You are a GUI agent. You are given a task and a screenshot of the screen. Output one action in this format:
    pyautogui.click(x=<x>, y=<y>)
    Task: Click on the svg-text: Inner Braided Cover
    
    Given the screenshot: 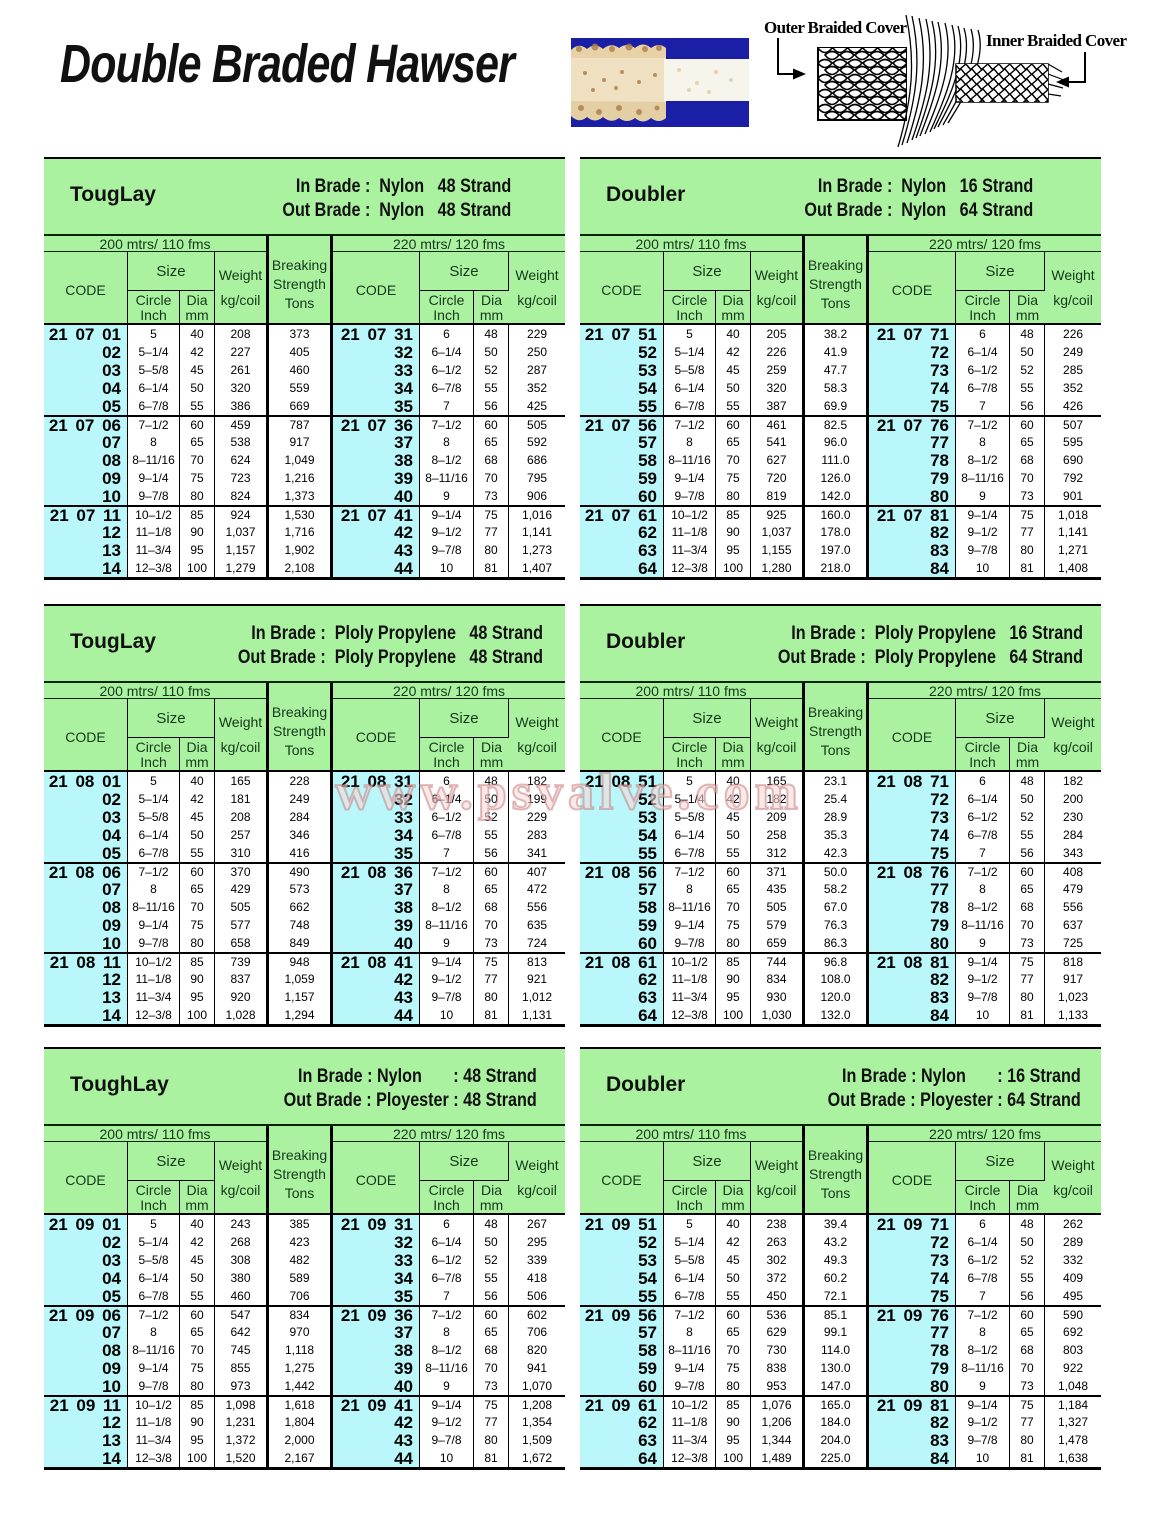 What is the action you would take?
    pyautogui.click(x=1056, y=40)
    